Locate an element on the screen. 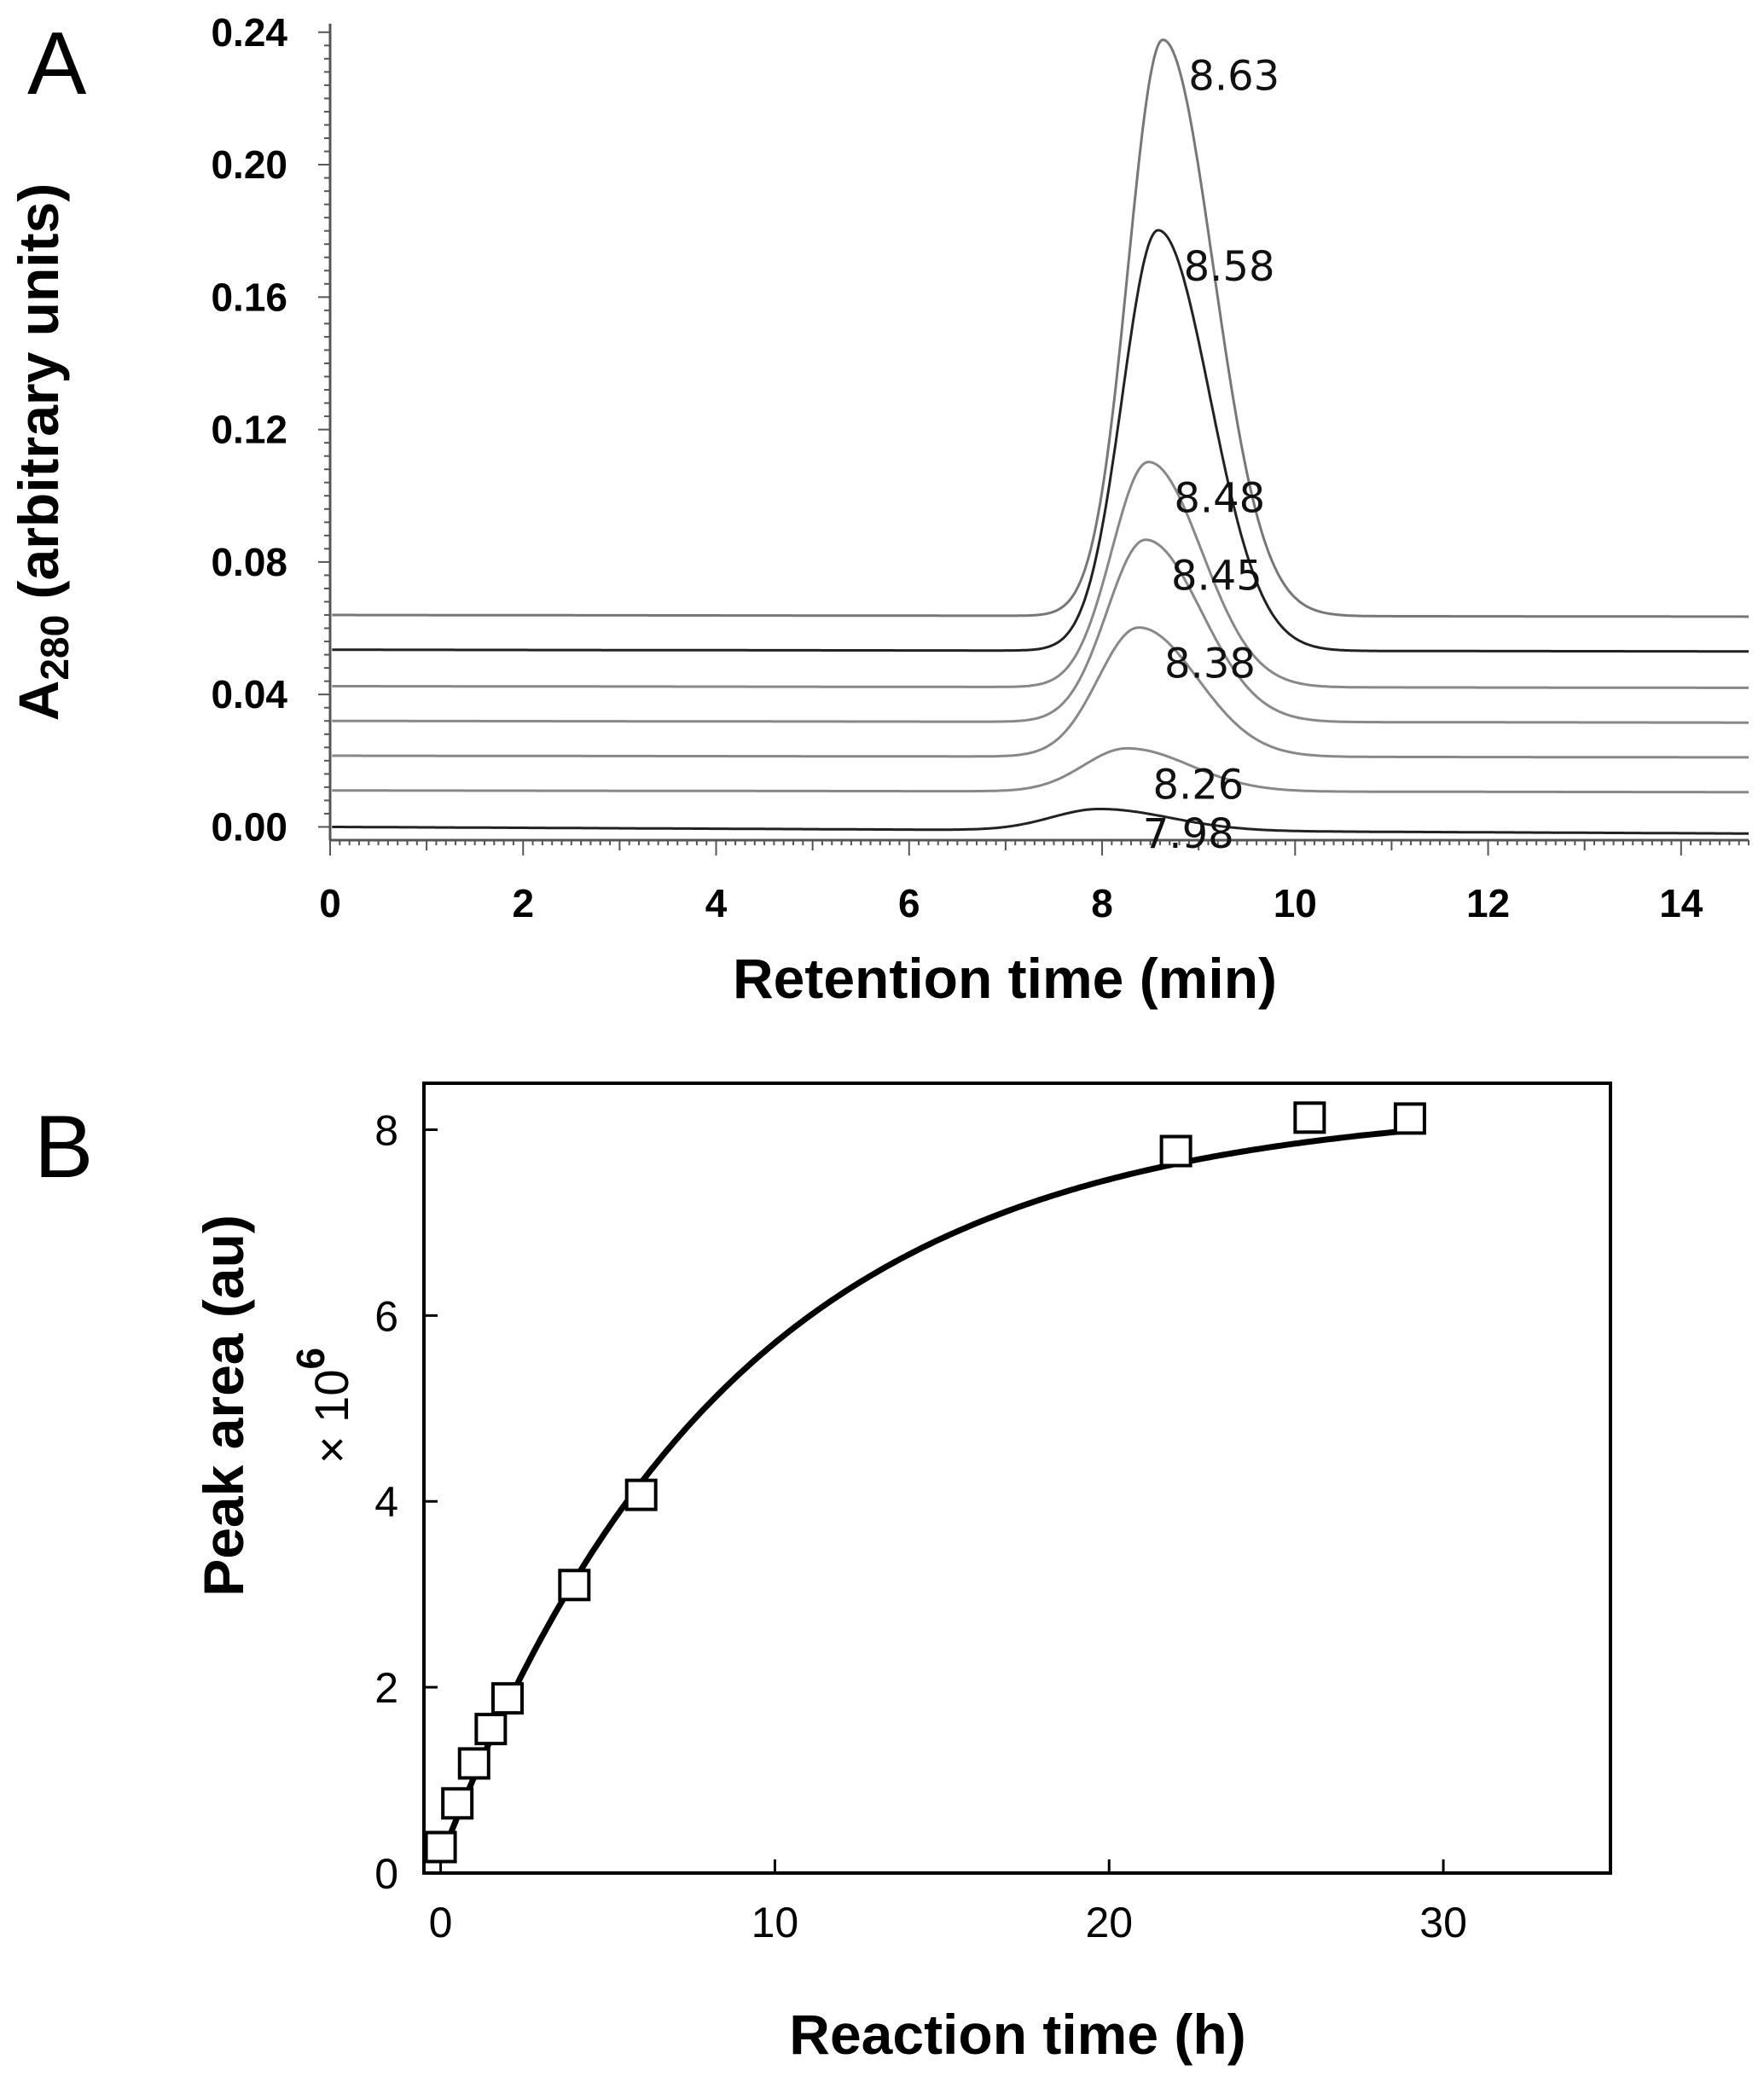 Image resolution: width=1764 pixels, height=2088 pixels. panel-b-y-tick-label: 0 is located at coordinates (386, 1874).